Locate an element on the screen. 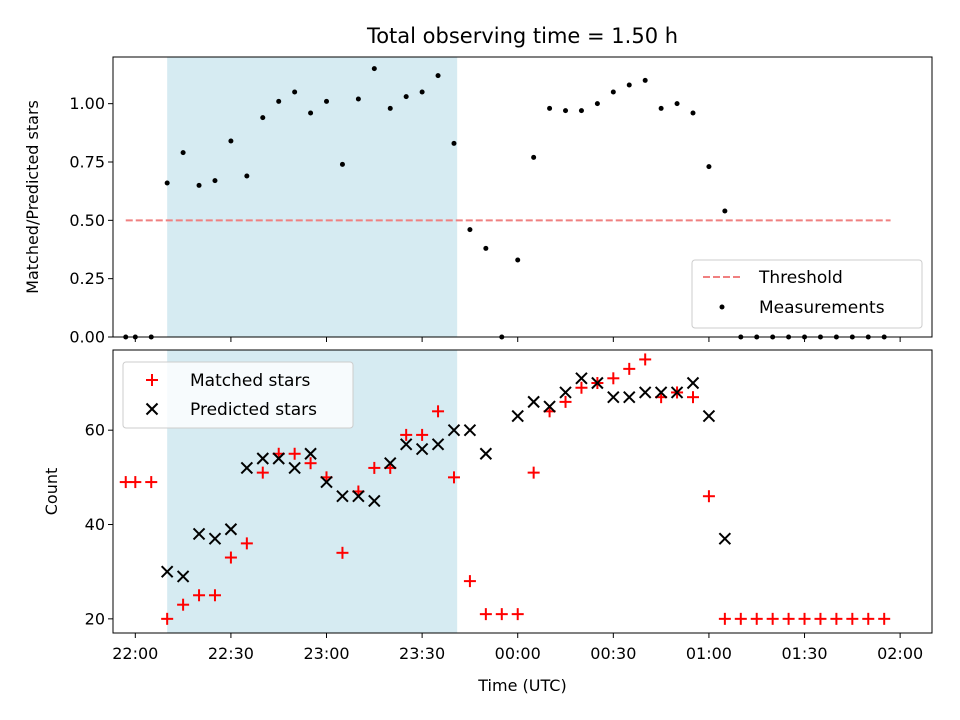  legend-x-marker is located at coordinates (152, 409).